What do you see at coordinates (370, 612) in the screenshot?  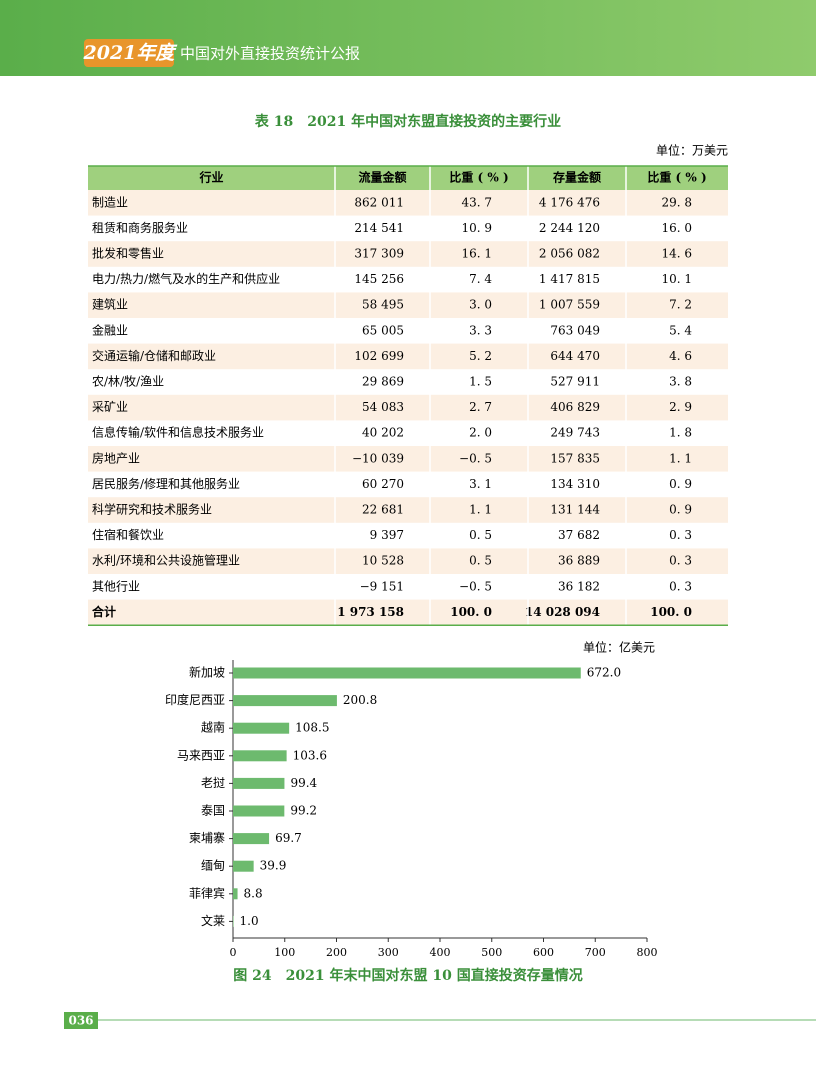 I see `cell: 1 973 158` at bounding box center [370, 612].